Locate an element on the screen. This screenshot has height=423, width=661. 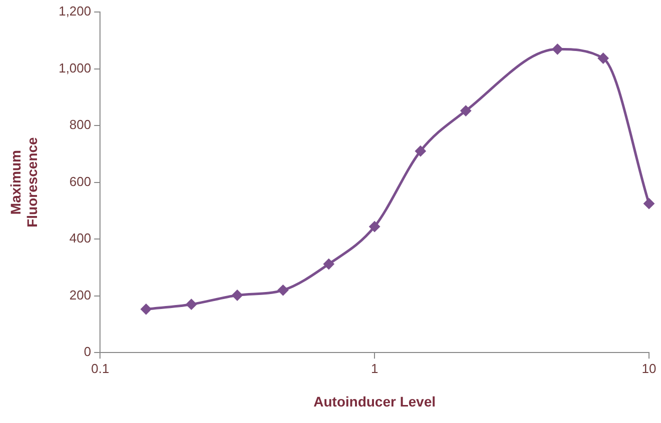
x-tick-label: 10 is located at coordinates (649, 368).